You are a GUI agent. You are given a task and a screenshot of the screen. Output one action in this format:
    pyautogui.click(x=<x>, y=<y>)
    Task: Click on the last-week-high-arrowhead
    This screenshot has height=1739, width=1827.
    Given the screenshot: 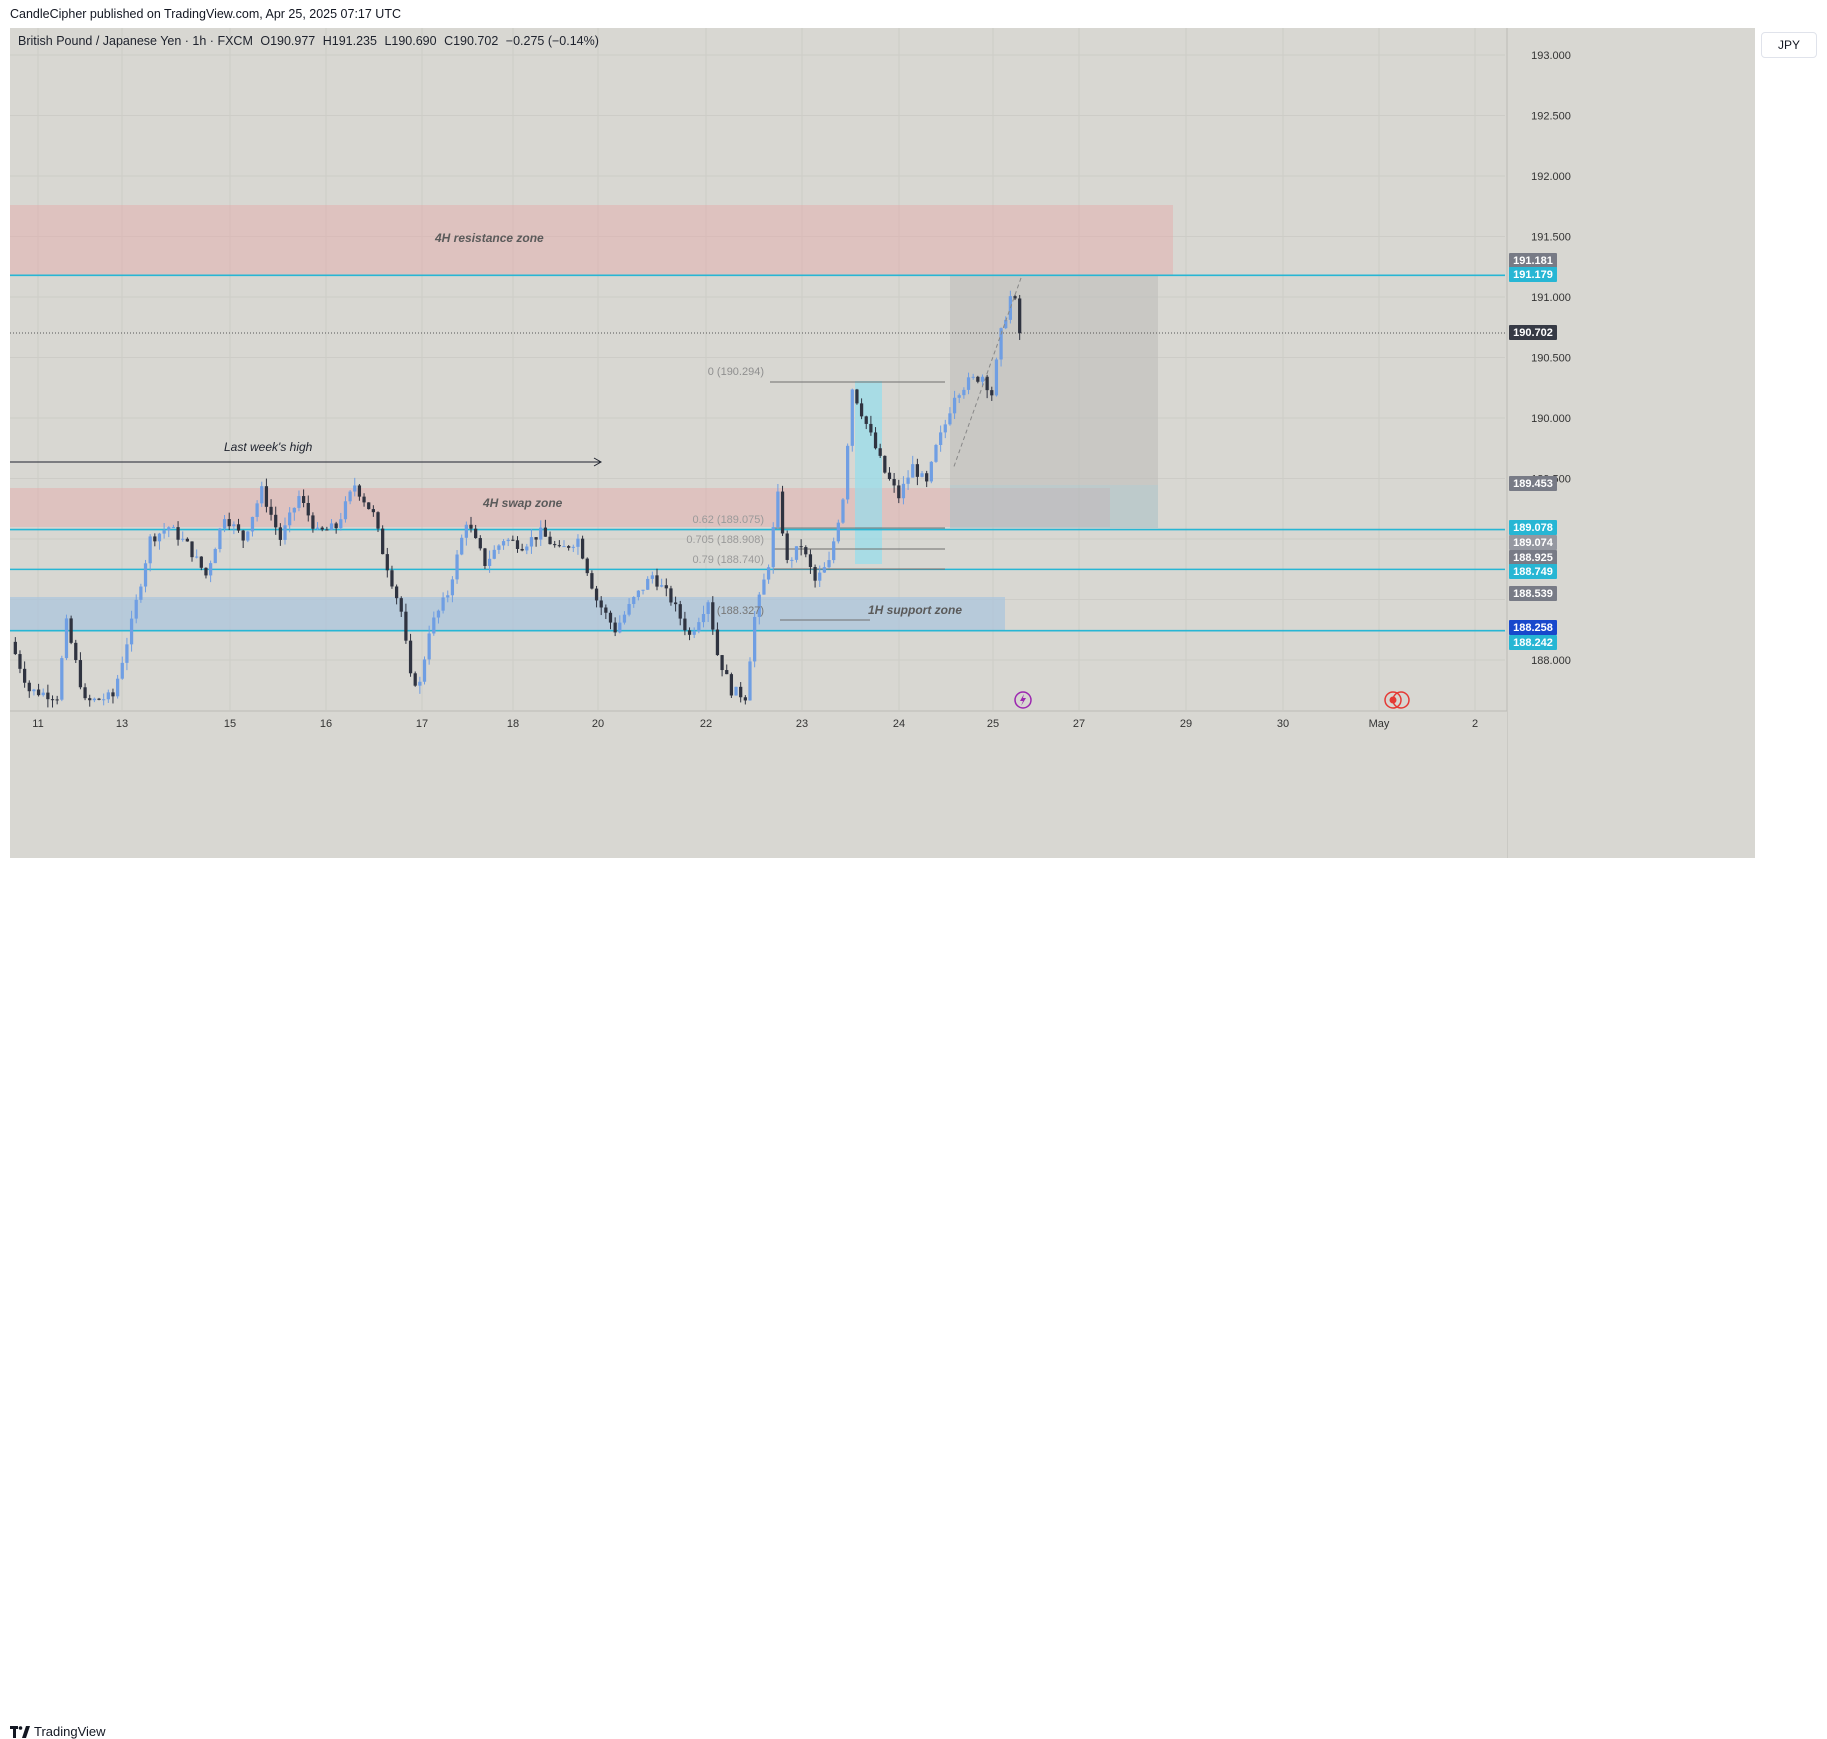 What is the action you would take?
    pyautogui.click(x=598, y=462)
    